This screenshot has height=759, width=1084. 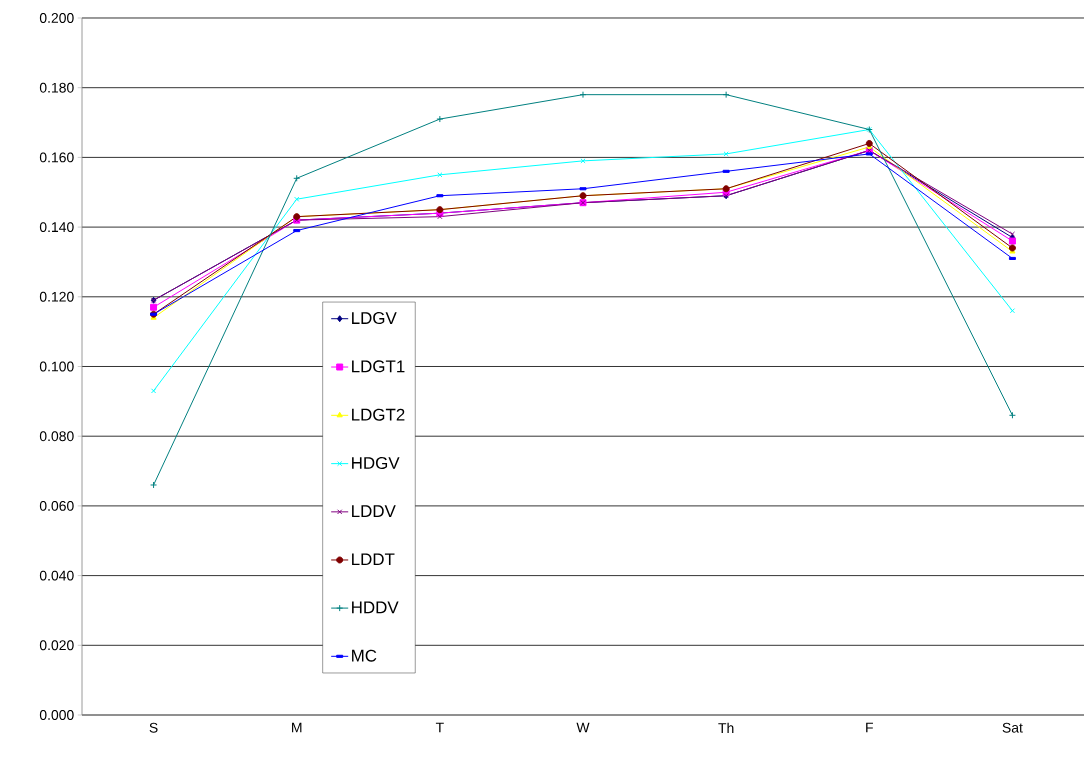 What do you see at coordinates (56, 436) in the screenshot?
I see `y-tick-label: 0.080` at bounding box center [56, 436].